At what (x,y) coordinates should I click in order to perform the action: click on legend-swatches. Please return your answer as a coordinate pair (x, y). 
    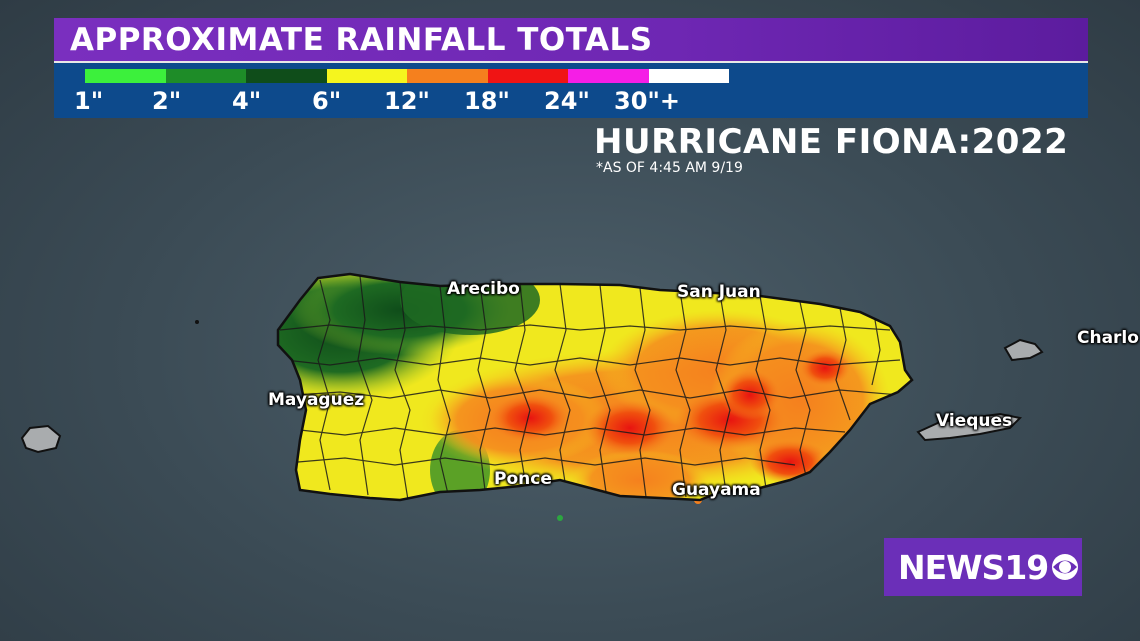
    Looking at the image, I should click on (407, 76).